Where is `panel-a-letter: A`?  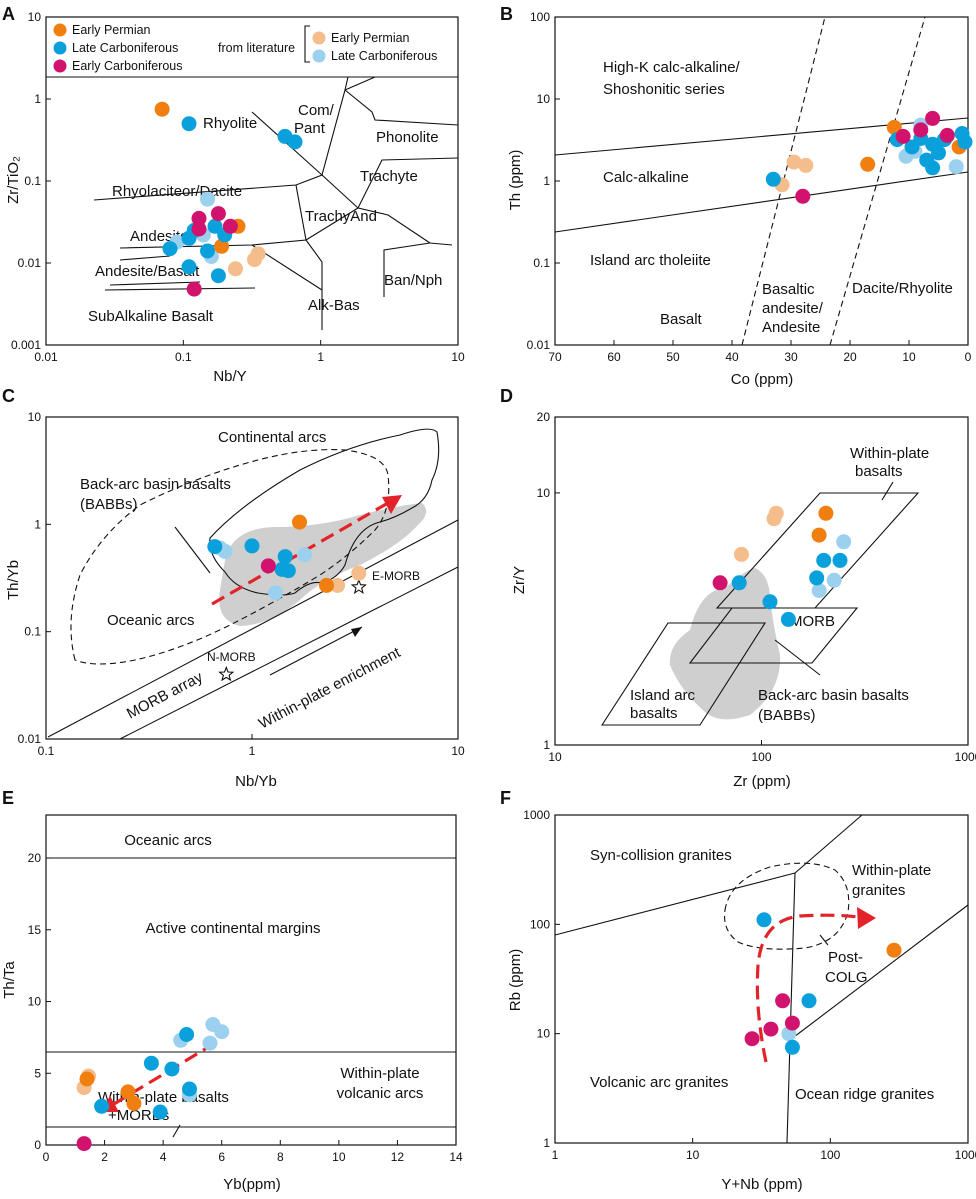 panel-a-letter: A is located at coordinates (8, 14).